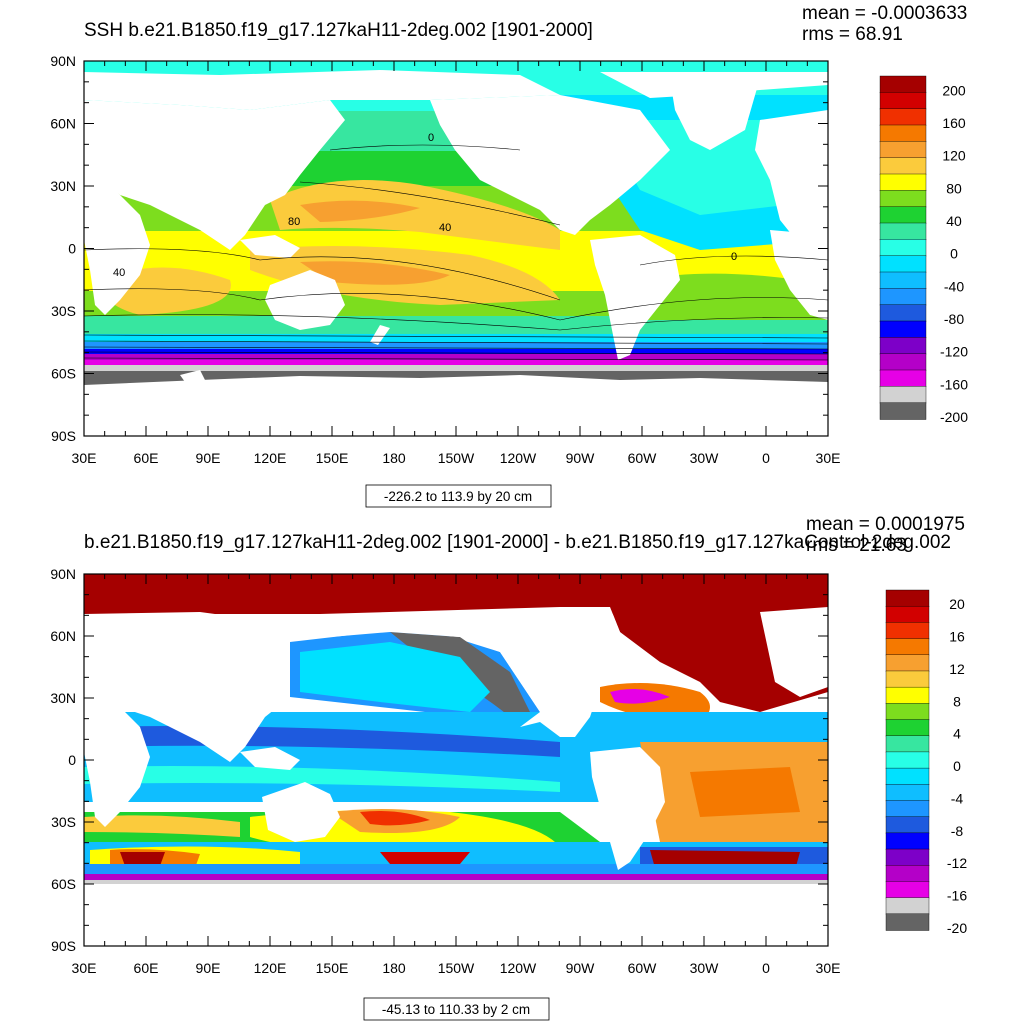 This screenshot has height=1024, width=1024. What do you see at coordinates (581, 458) in the screenshot?
I see `longitude-label: 90W` at bounding box center [581, 458].